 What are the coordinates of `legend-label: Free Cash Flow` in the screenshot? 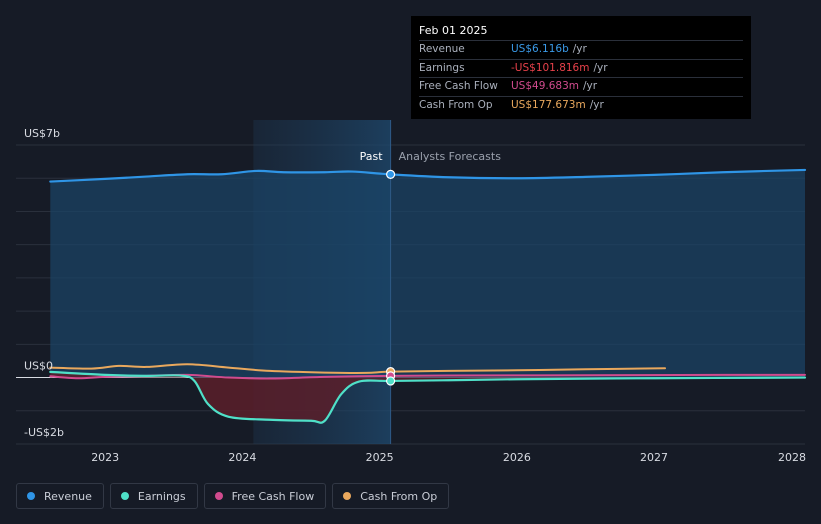 It's located at (273, 496).